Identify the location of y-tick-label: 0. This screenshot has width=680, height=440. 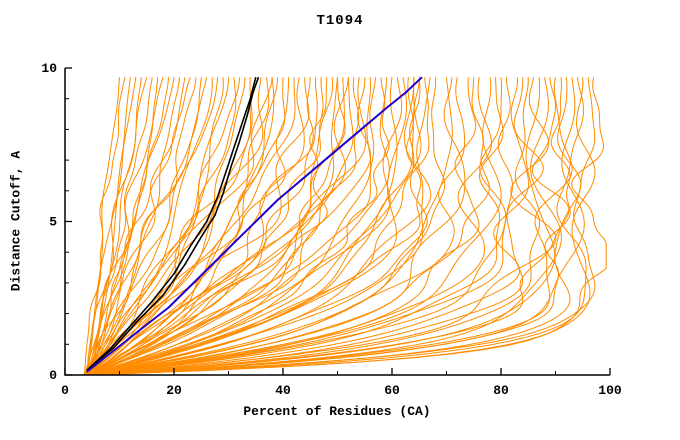
(53, 375).